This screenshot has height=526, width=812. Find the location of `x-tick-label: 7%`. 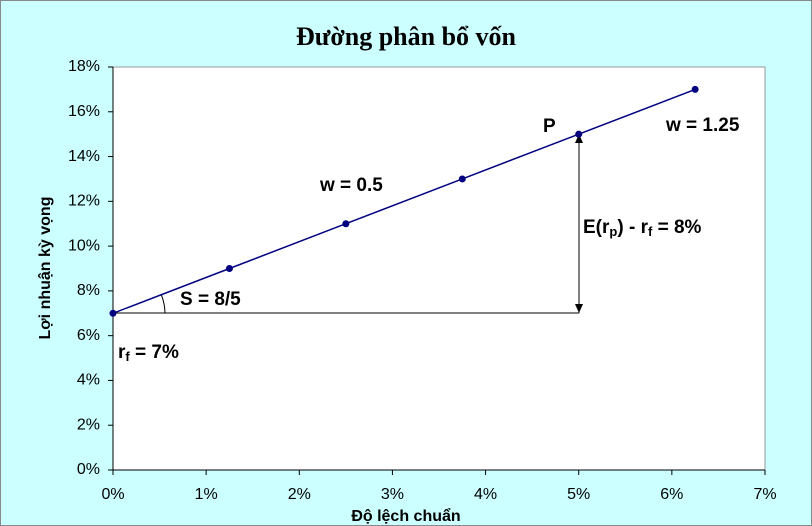

x-tick-label: 7% is located at coordinates (764, 494).